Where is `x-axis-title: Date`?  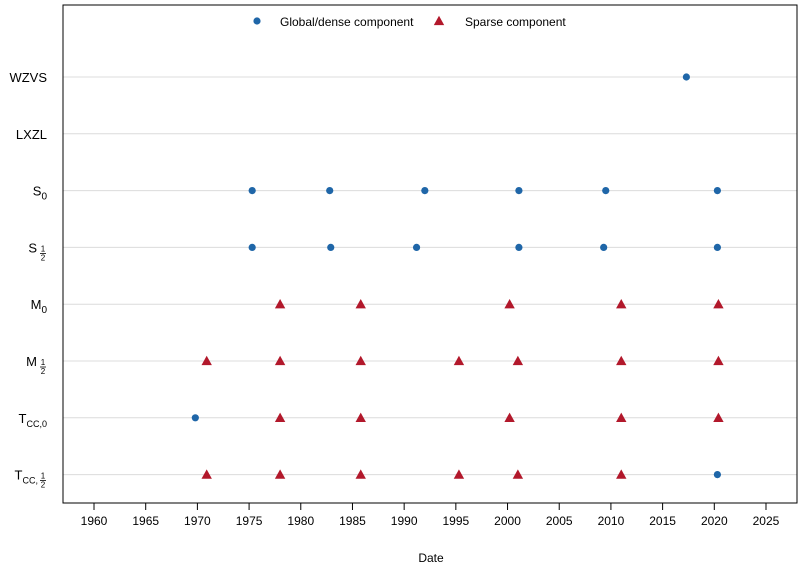
x-axis-title: Date is located at coordinates (431, 558).